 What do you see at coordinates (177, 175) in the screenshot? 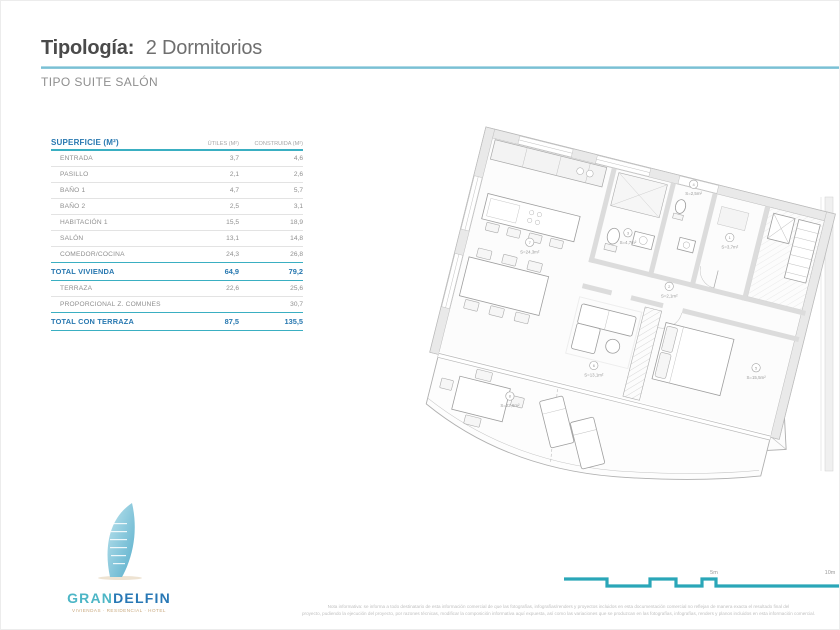
I see `table-row: PASILLO 2,1 2,6` at bounding box center [177, 175].